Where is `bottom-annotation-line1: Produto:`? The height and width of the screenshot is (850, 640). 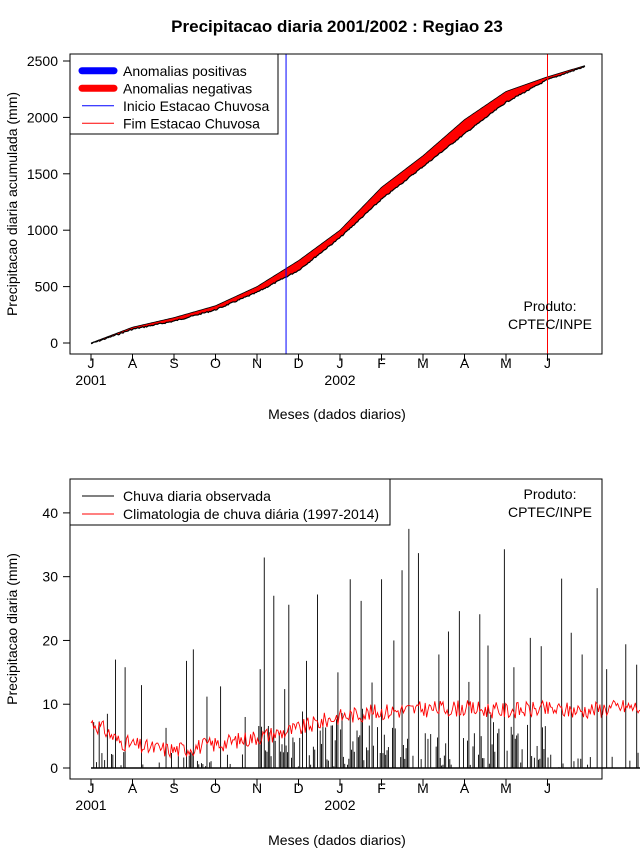
bottom-annotation-line1: Produto: is located at coordinates (550, 494).